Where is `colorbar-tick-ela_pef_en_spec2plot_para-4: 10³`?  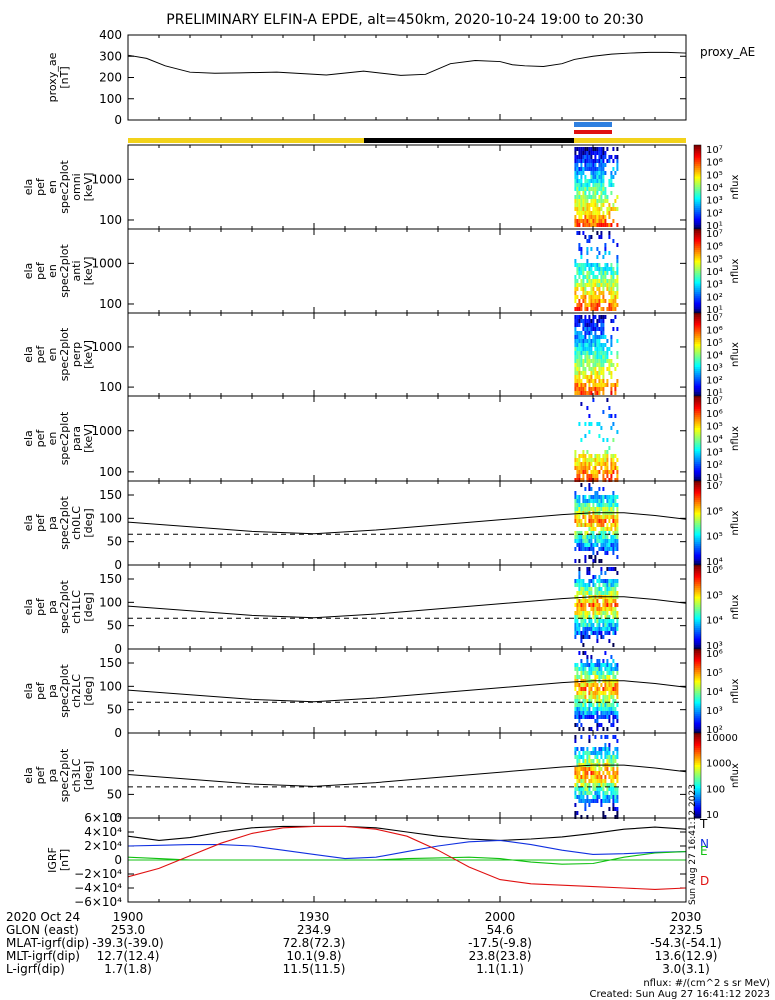 colorbar-tick-ela_pef_en_spec2plot_para-4: 10³ is located at coordinates (714, 452).